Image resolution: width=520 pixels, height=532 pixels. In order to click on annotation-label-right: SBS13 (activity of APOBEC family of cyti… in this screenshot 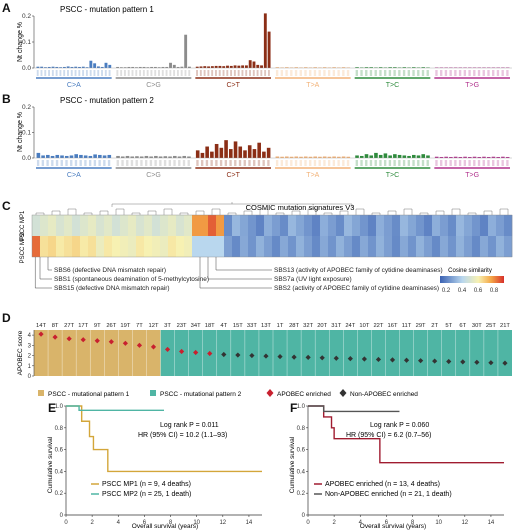, I will do `click(358, 270)`.